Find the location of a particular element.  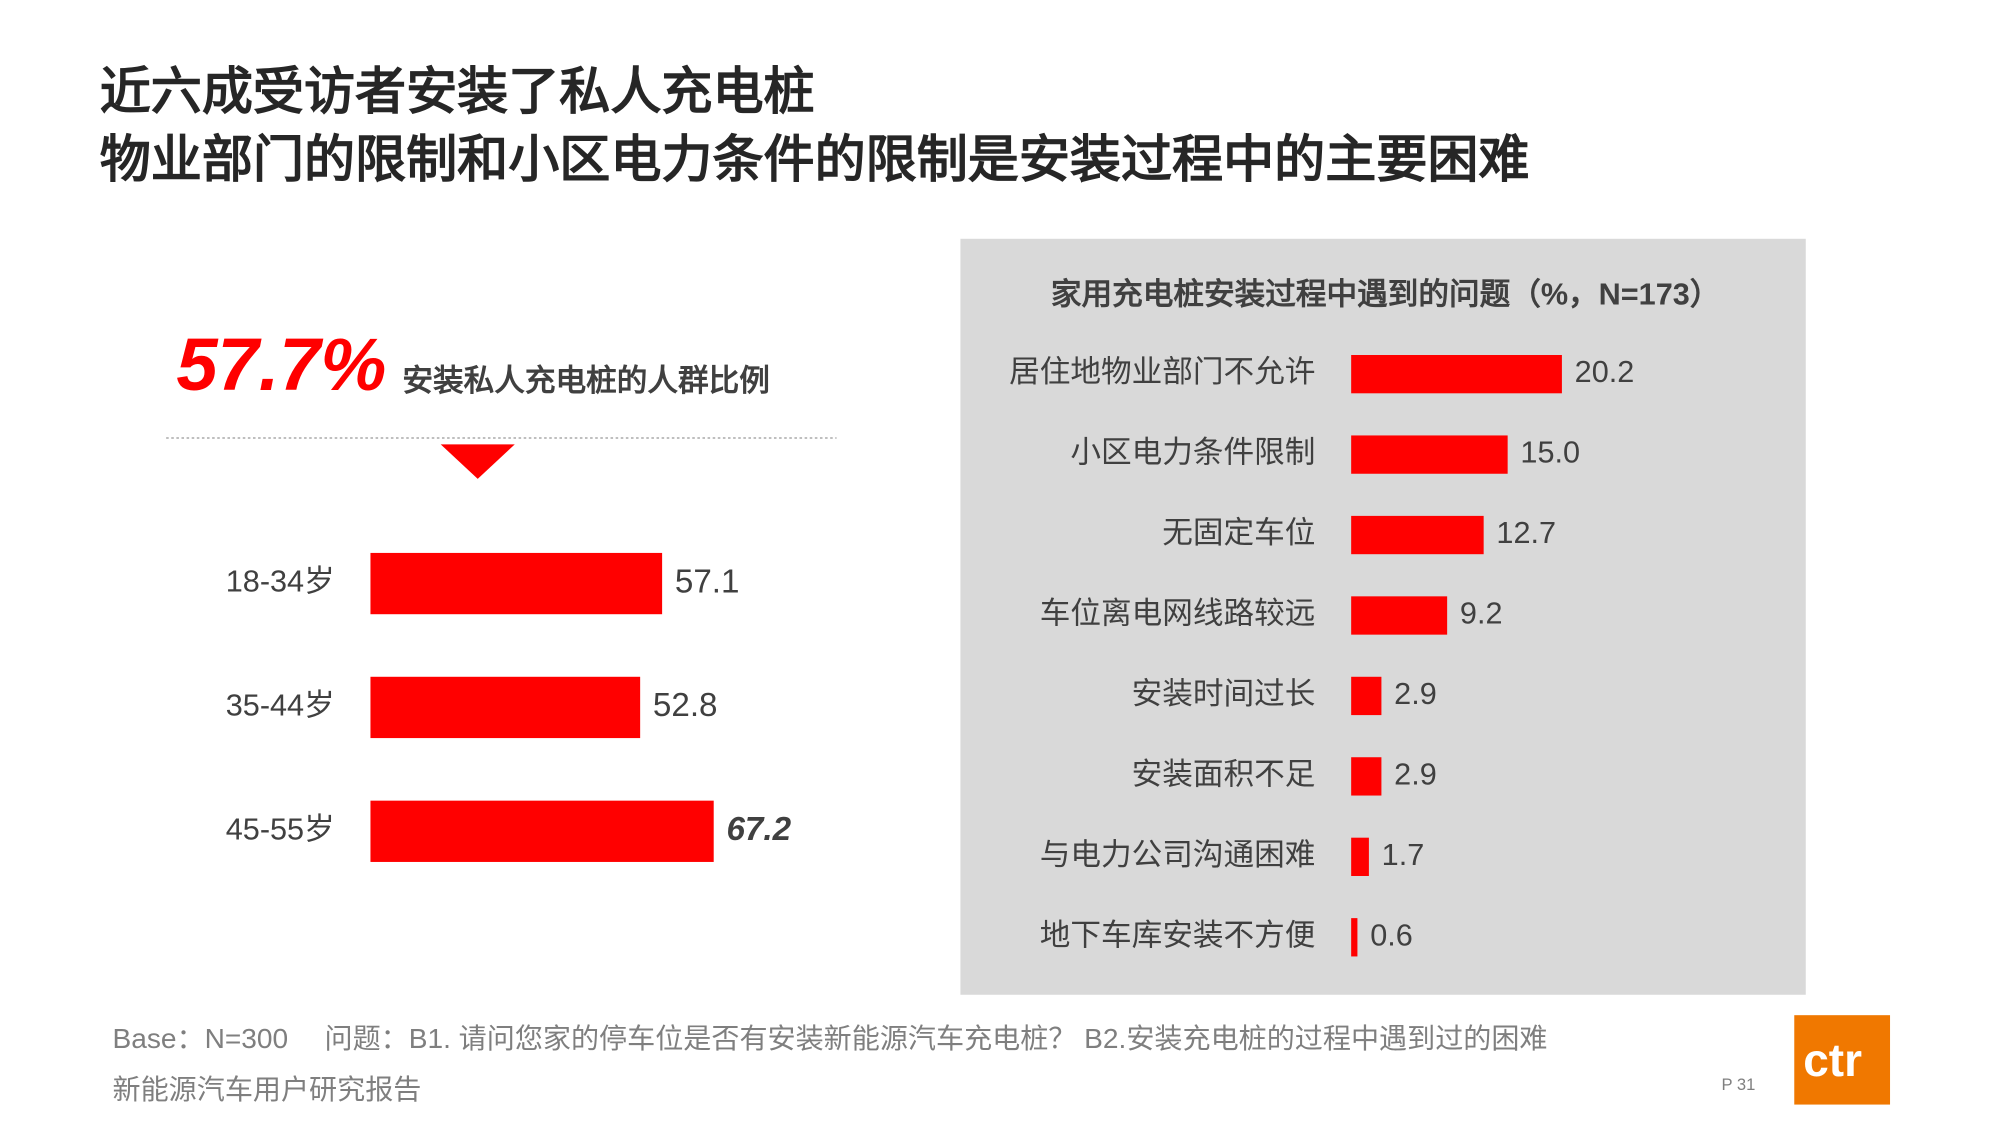

category-label: 45-55岁 is located at coordinates (280, 829).